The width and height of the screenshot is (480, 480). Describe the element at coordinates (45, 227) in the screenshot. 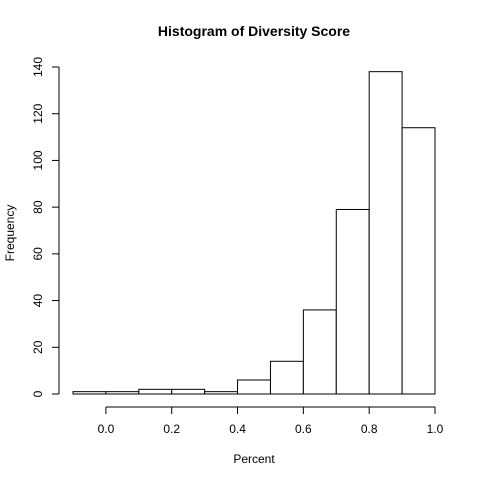

I see `y-axis: 0 20 40 60 80 100 120 140` at that location.